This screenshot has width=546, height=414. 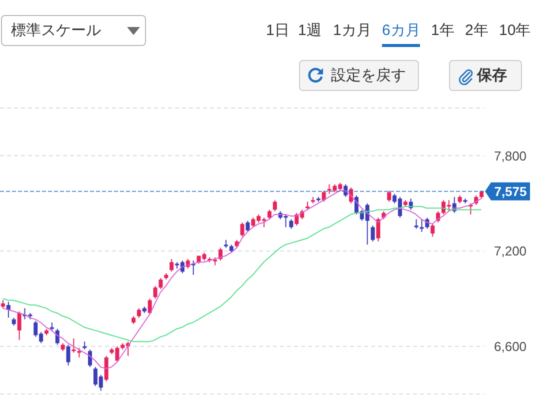 What do you see at coordinates (401, 30) in the screenshot?
I see `text: 6カ月` at bounding box center [401, 30].